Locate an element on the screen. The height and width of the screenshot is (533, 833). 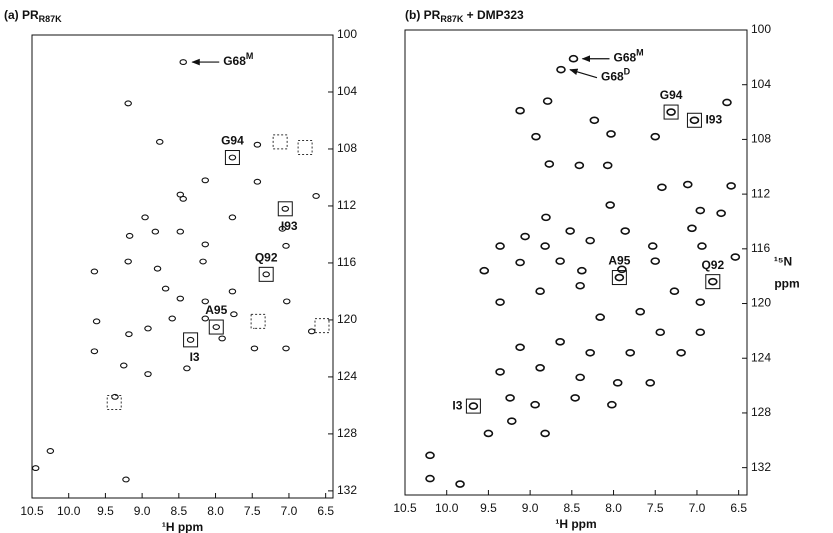
panel-title: (a) PRR87K is located at coordinates (33, 16).